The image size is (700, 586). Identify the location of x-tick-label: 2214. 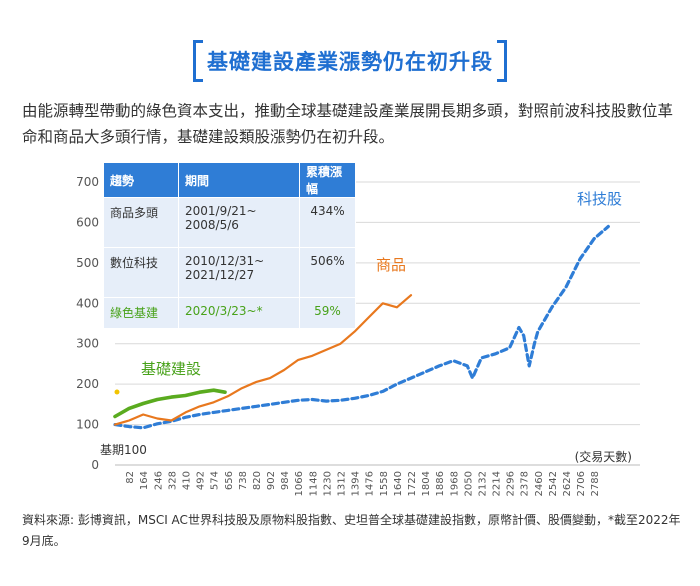
(497, 483).